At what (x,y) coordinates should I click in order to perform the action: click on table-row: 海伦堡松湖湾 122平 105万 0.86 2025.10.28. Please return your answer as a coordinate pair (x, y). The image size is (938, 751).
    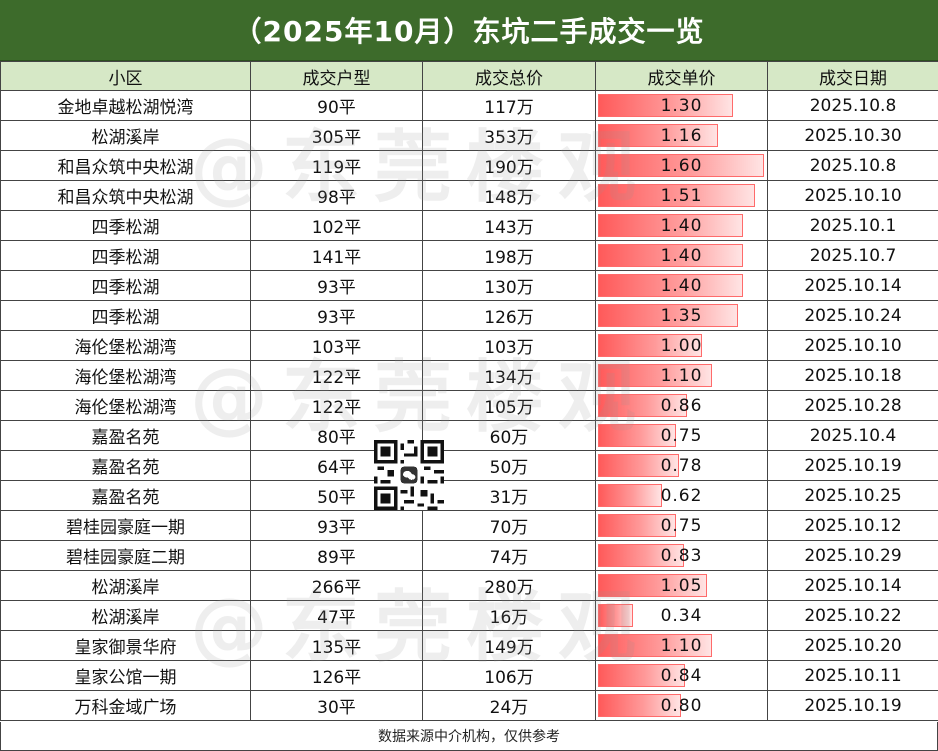
    Looking at the image, I should click on (469, 405).